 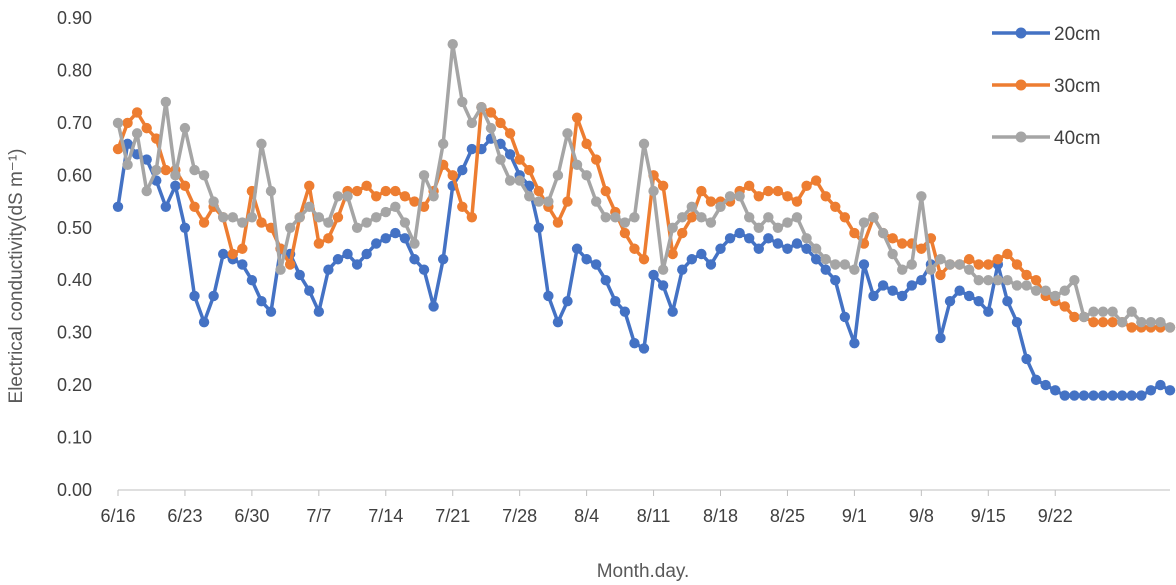 What do you see at coordinates (74, 254) in the screenshot?
I see `y-axis: 0.00 0.10 0.20 0.30 0.40 0.50 0.60 0.70 0.80 0.90` at bounding box center [74, 254].